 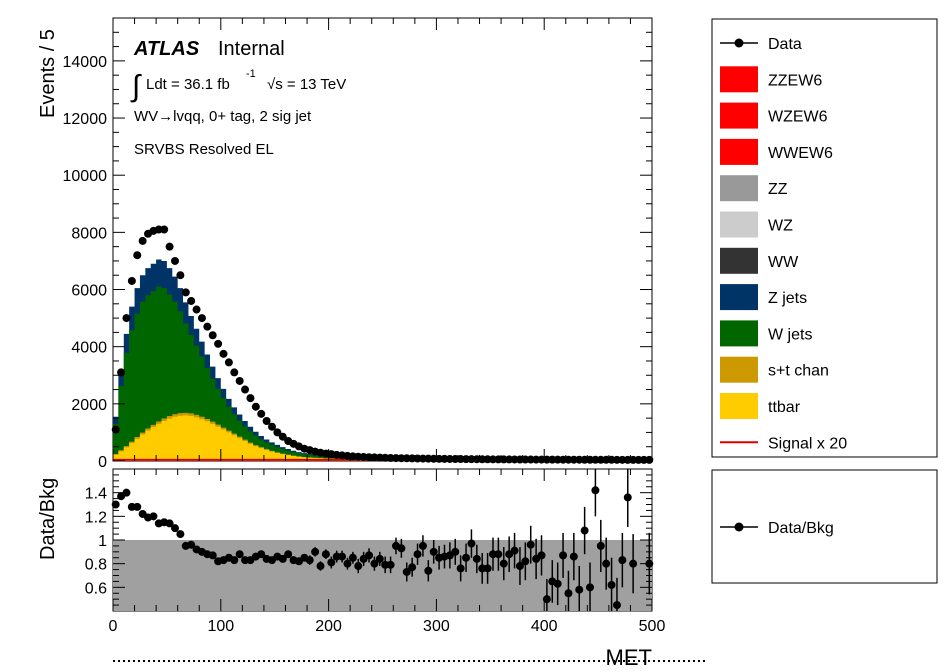 I want to click on ratio-x-axis: 0 100 200 300 400 500, so click(x=387, y=552).